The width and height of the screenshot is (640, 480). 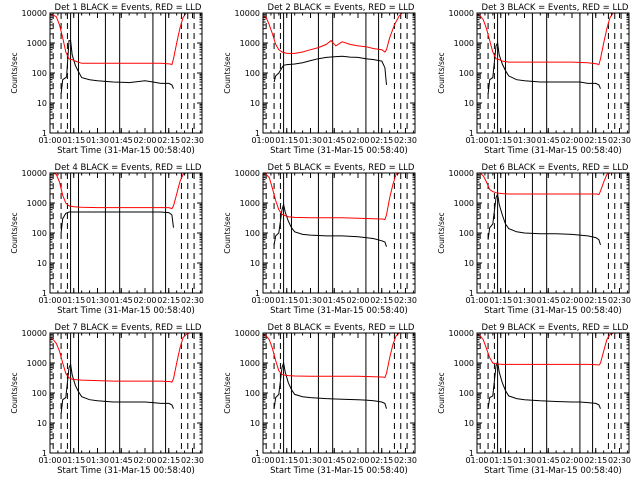 I want to click on chart-title: Det 2 BLACK = Events, RED = LLD, so click(x=341, y=8).